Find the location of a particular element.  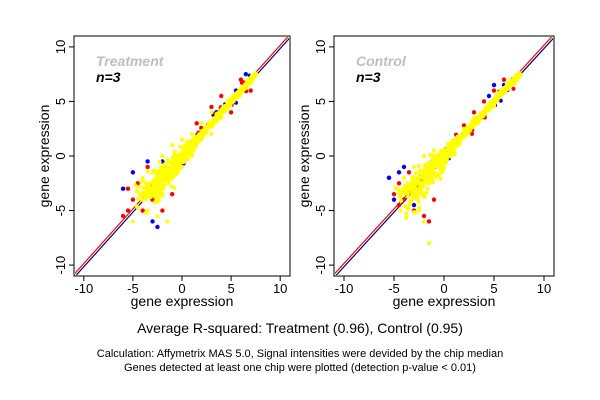

panel-1-title: Treatment is located at coordinates (130, 61).